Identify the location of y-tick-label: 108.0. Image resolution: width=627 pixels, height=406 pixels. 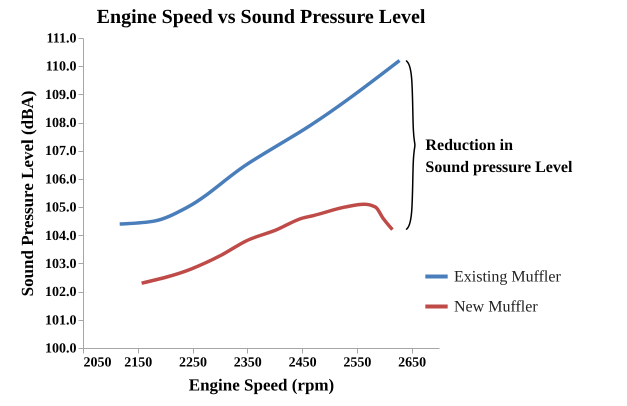
(60, 124).